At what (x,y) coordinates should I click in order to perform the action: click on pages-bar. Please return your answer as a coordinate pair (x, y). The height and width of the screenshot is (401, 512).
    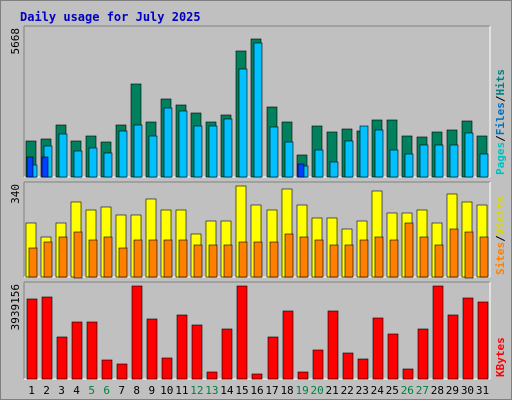
    Looking at the image, I should click on (301, 170).